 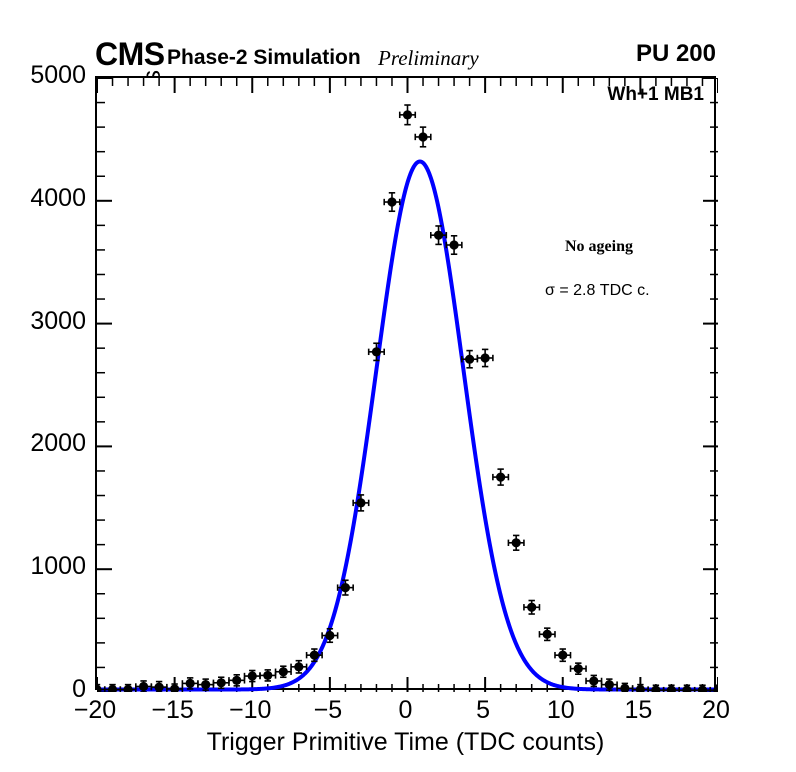 What do you see at coordinates (95, 710) in the screenshot?
I see `x-tick-label: −20` at bounding box center [95, 710].